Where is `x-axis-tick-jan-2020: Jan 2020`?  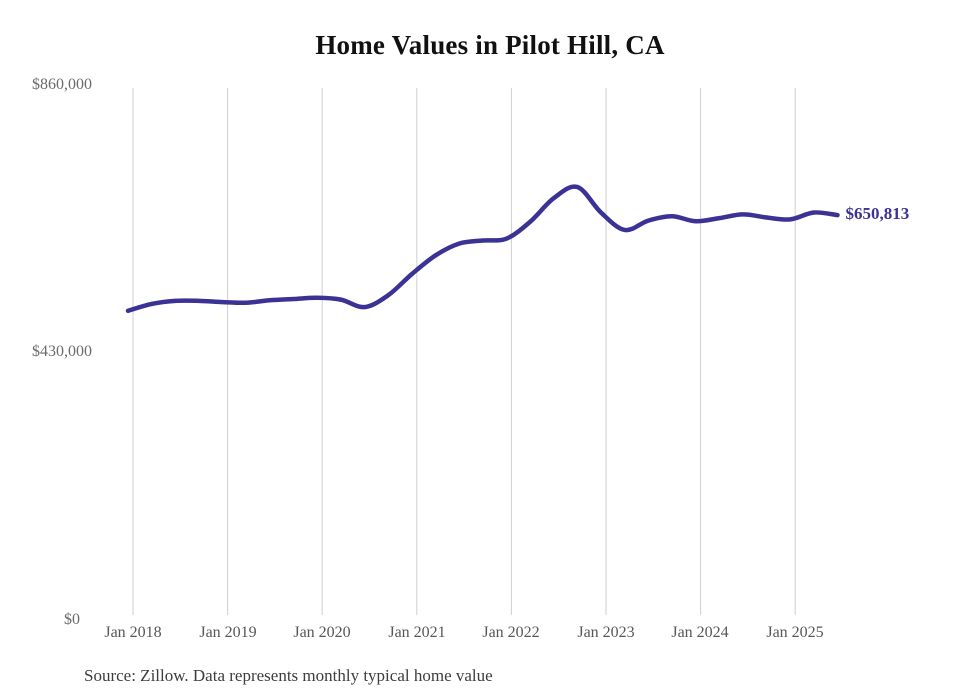 x-axis-tick-jan-2020: Jan 2020 is located at coordinates (322, 632).